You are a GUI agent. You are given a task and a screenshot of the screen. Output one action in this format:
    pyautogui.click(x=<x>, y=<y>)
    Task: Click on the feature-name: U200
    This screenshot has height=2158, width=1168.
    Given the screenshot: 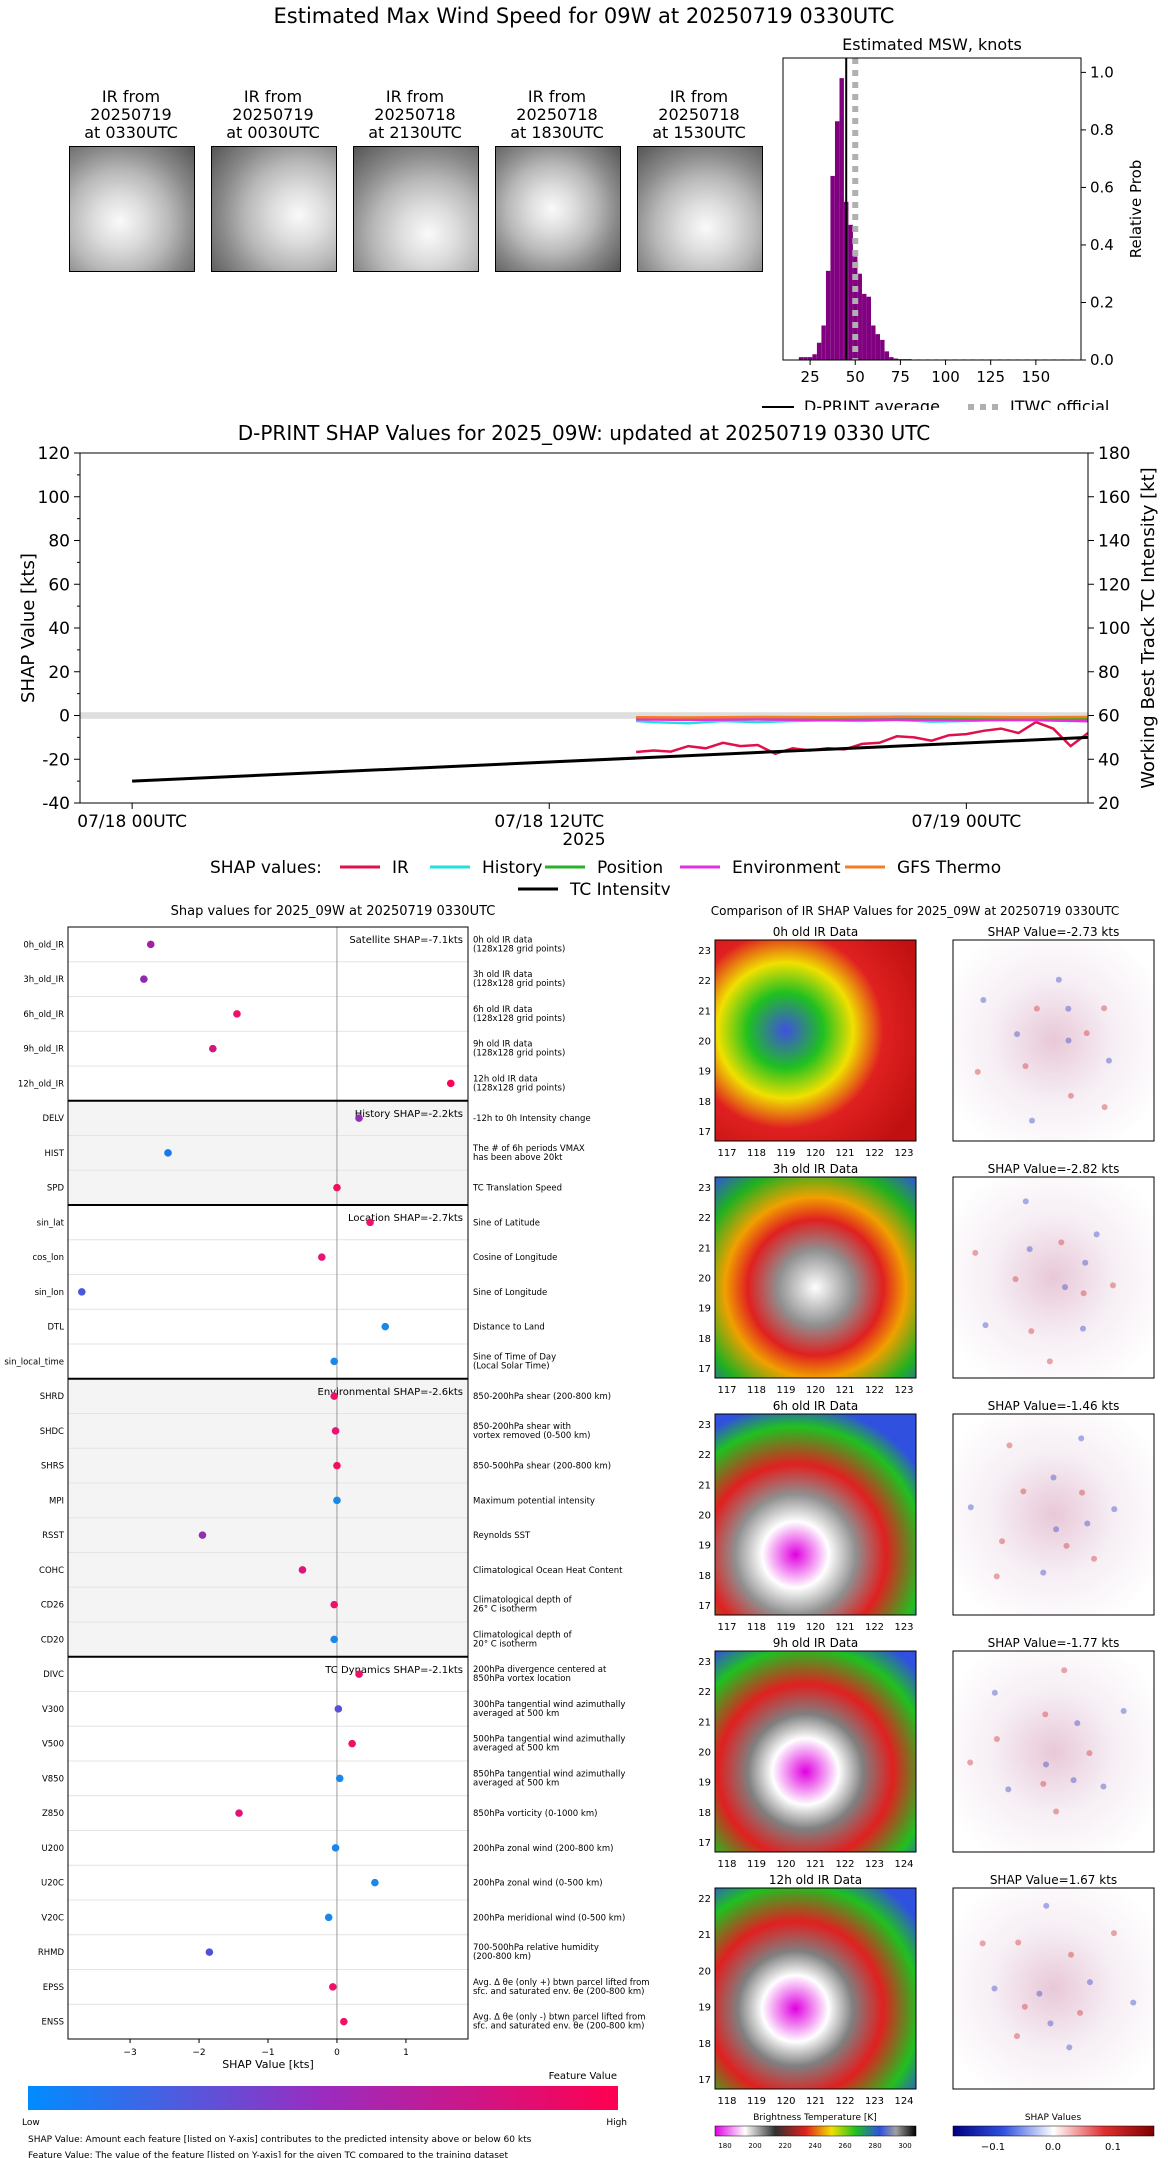 What is the action you would take?
    pyautogui.click(x=53, y=1849)
    